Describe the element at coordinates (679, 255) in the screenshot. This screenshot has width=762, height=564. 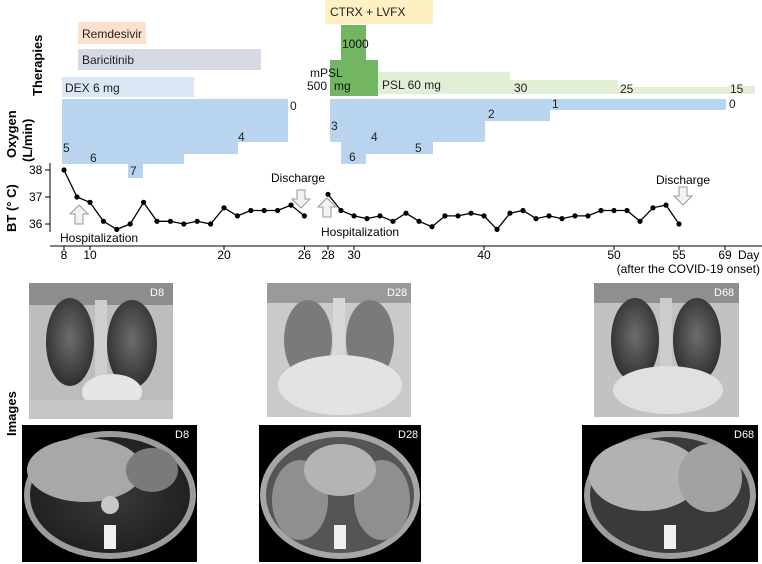
I see `x-tick-label: 55` at that location.